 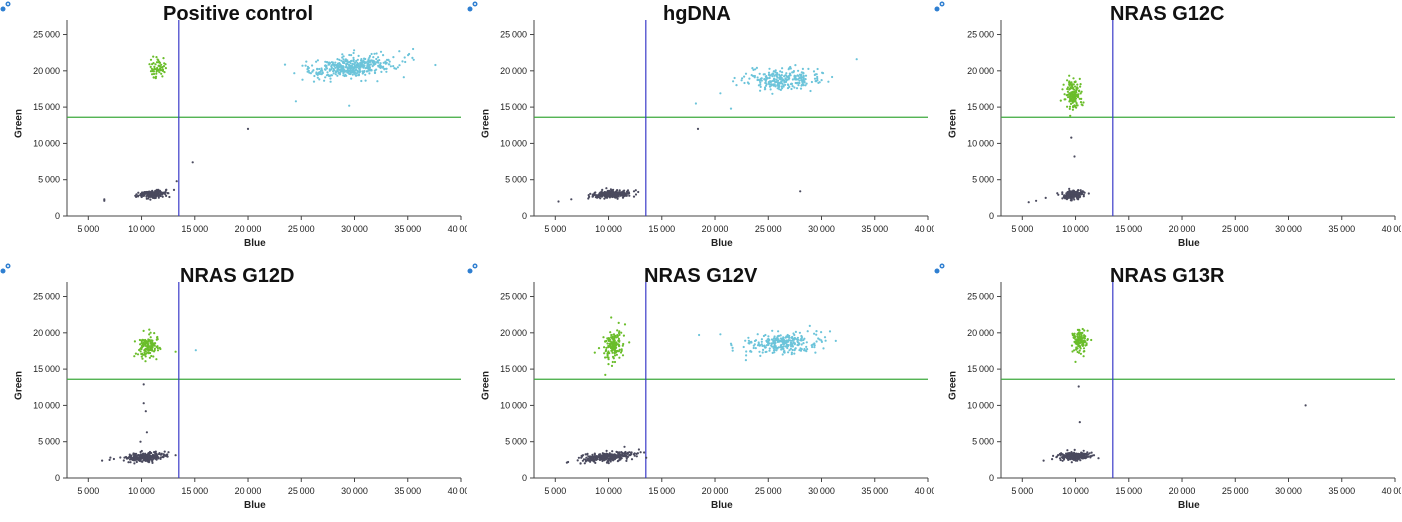 What do you see at coordinates (513, 143) in the screenshot?
I see `y-tick-label: 10 000` at bounding box center [513, 143].